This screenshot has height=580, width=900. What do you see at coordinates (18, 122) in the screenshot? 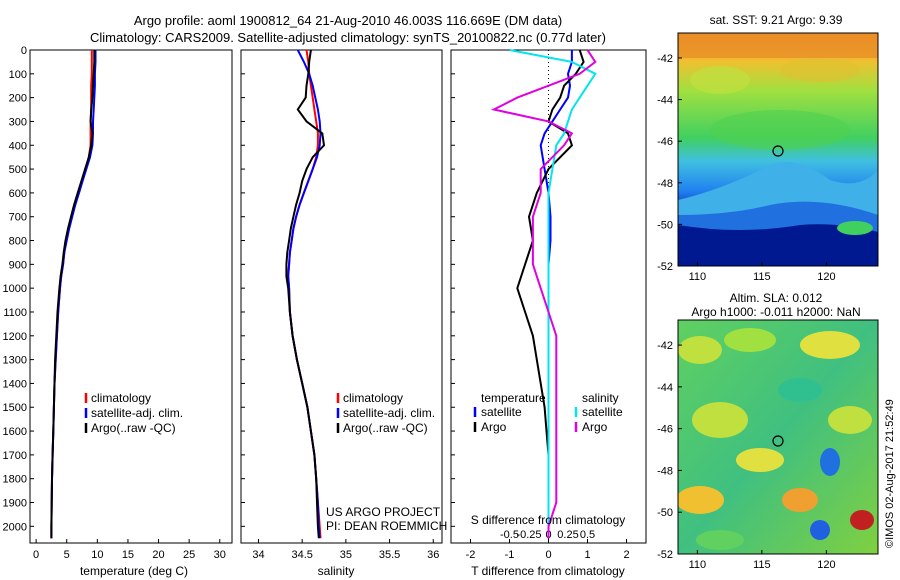
I see `depth-tick-label: 300` at bounding box center [18, 122].